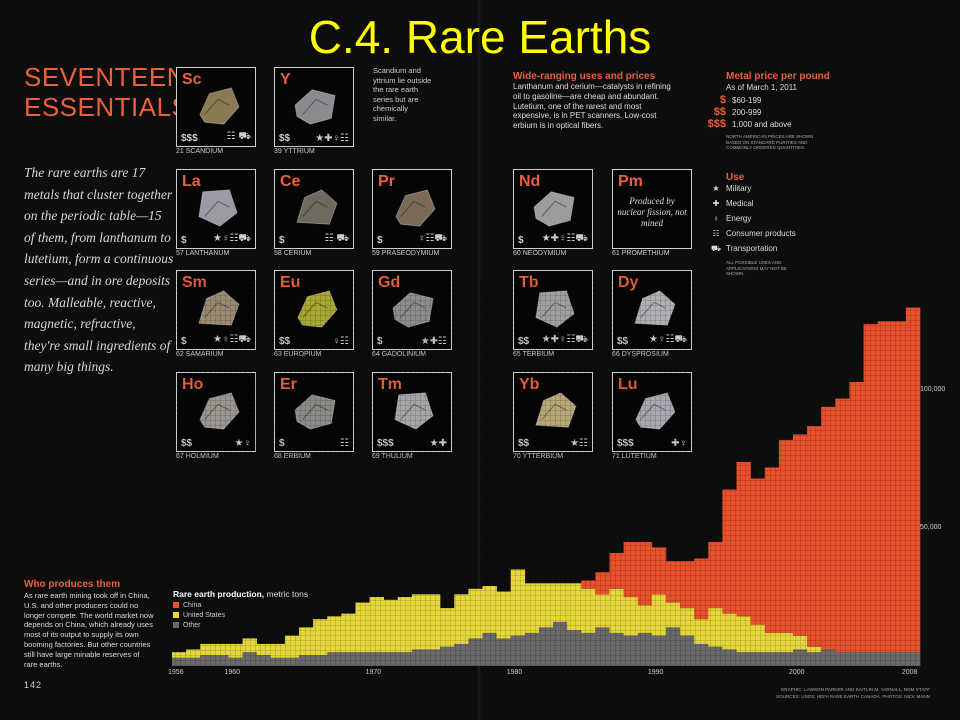 Image resolution: width=960 pixels, height=720 pixels. I want to click on bar-united-states-1975, so click(447, 627).